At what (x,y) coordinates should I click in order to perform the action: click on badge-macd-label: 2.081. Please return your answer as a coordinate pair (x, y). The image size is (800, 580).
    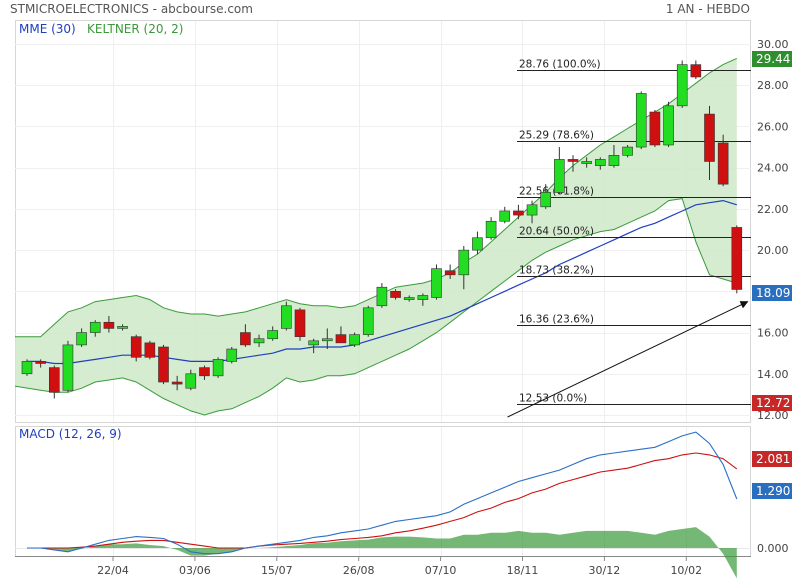
    Looking at the image, I should click on (773, 459).